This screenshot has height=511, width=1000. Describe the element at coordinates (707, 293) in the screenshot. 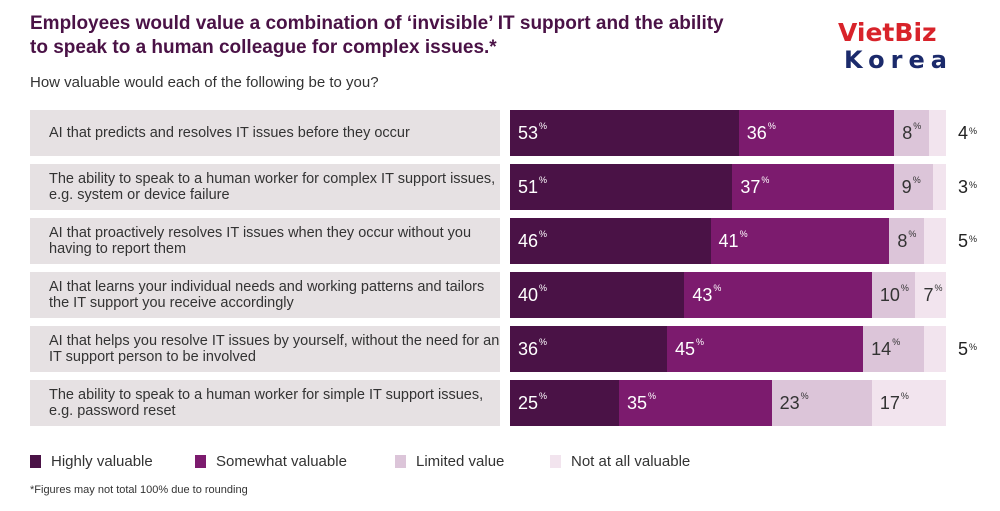

I see `data-label: 43%` at that location.